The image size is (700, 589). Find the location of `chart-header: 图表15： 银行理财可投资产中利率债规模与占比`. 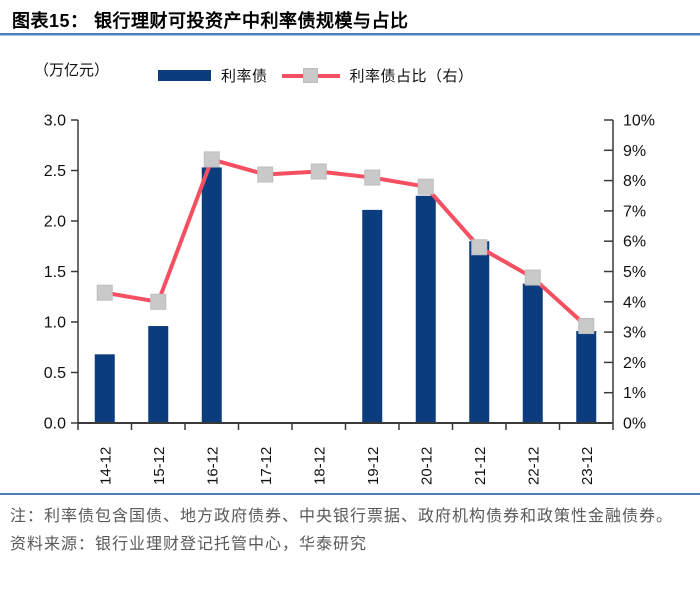

chart-header: 图表15： 银行理财可投资产中利率债规模与占比 is located at coordinates (350, 17).